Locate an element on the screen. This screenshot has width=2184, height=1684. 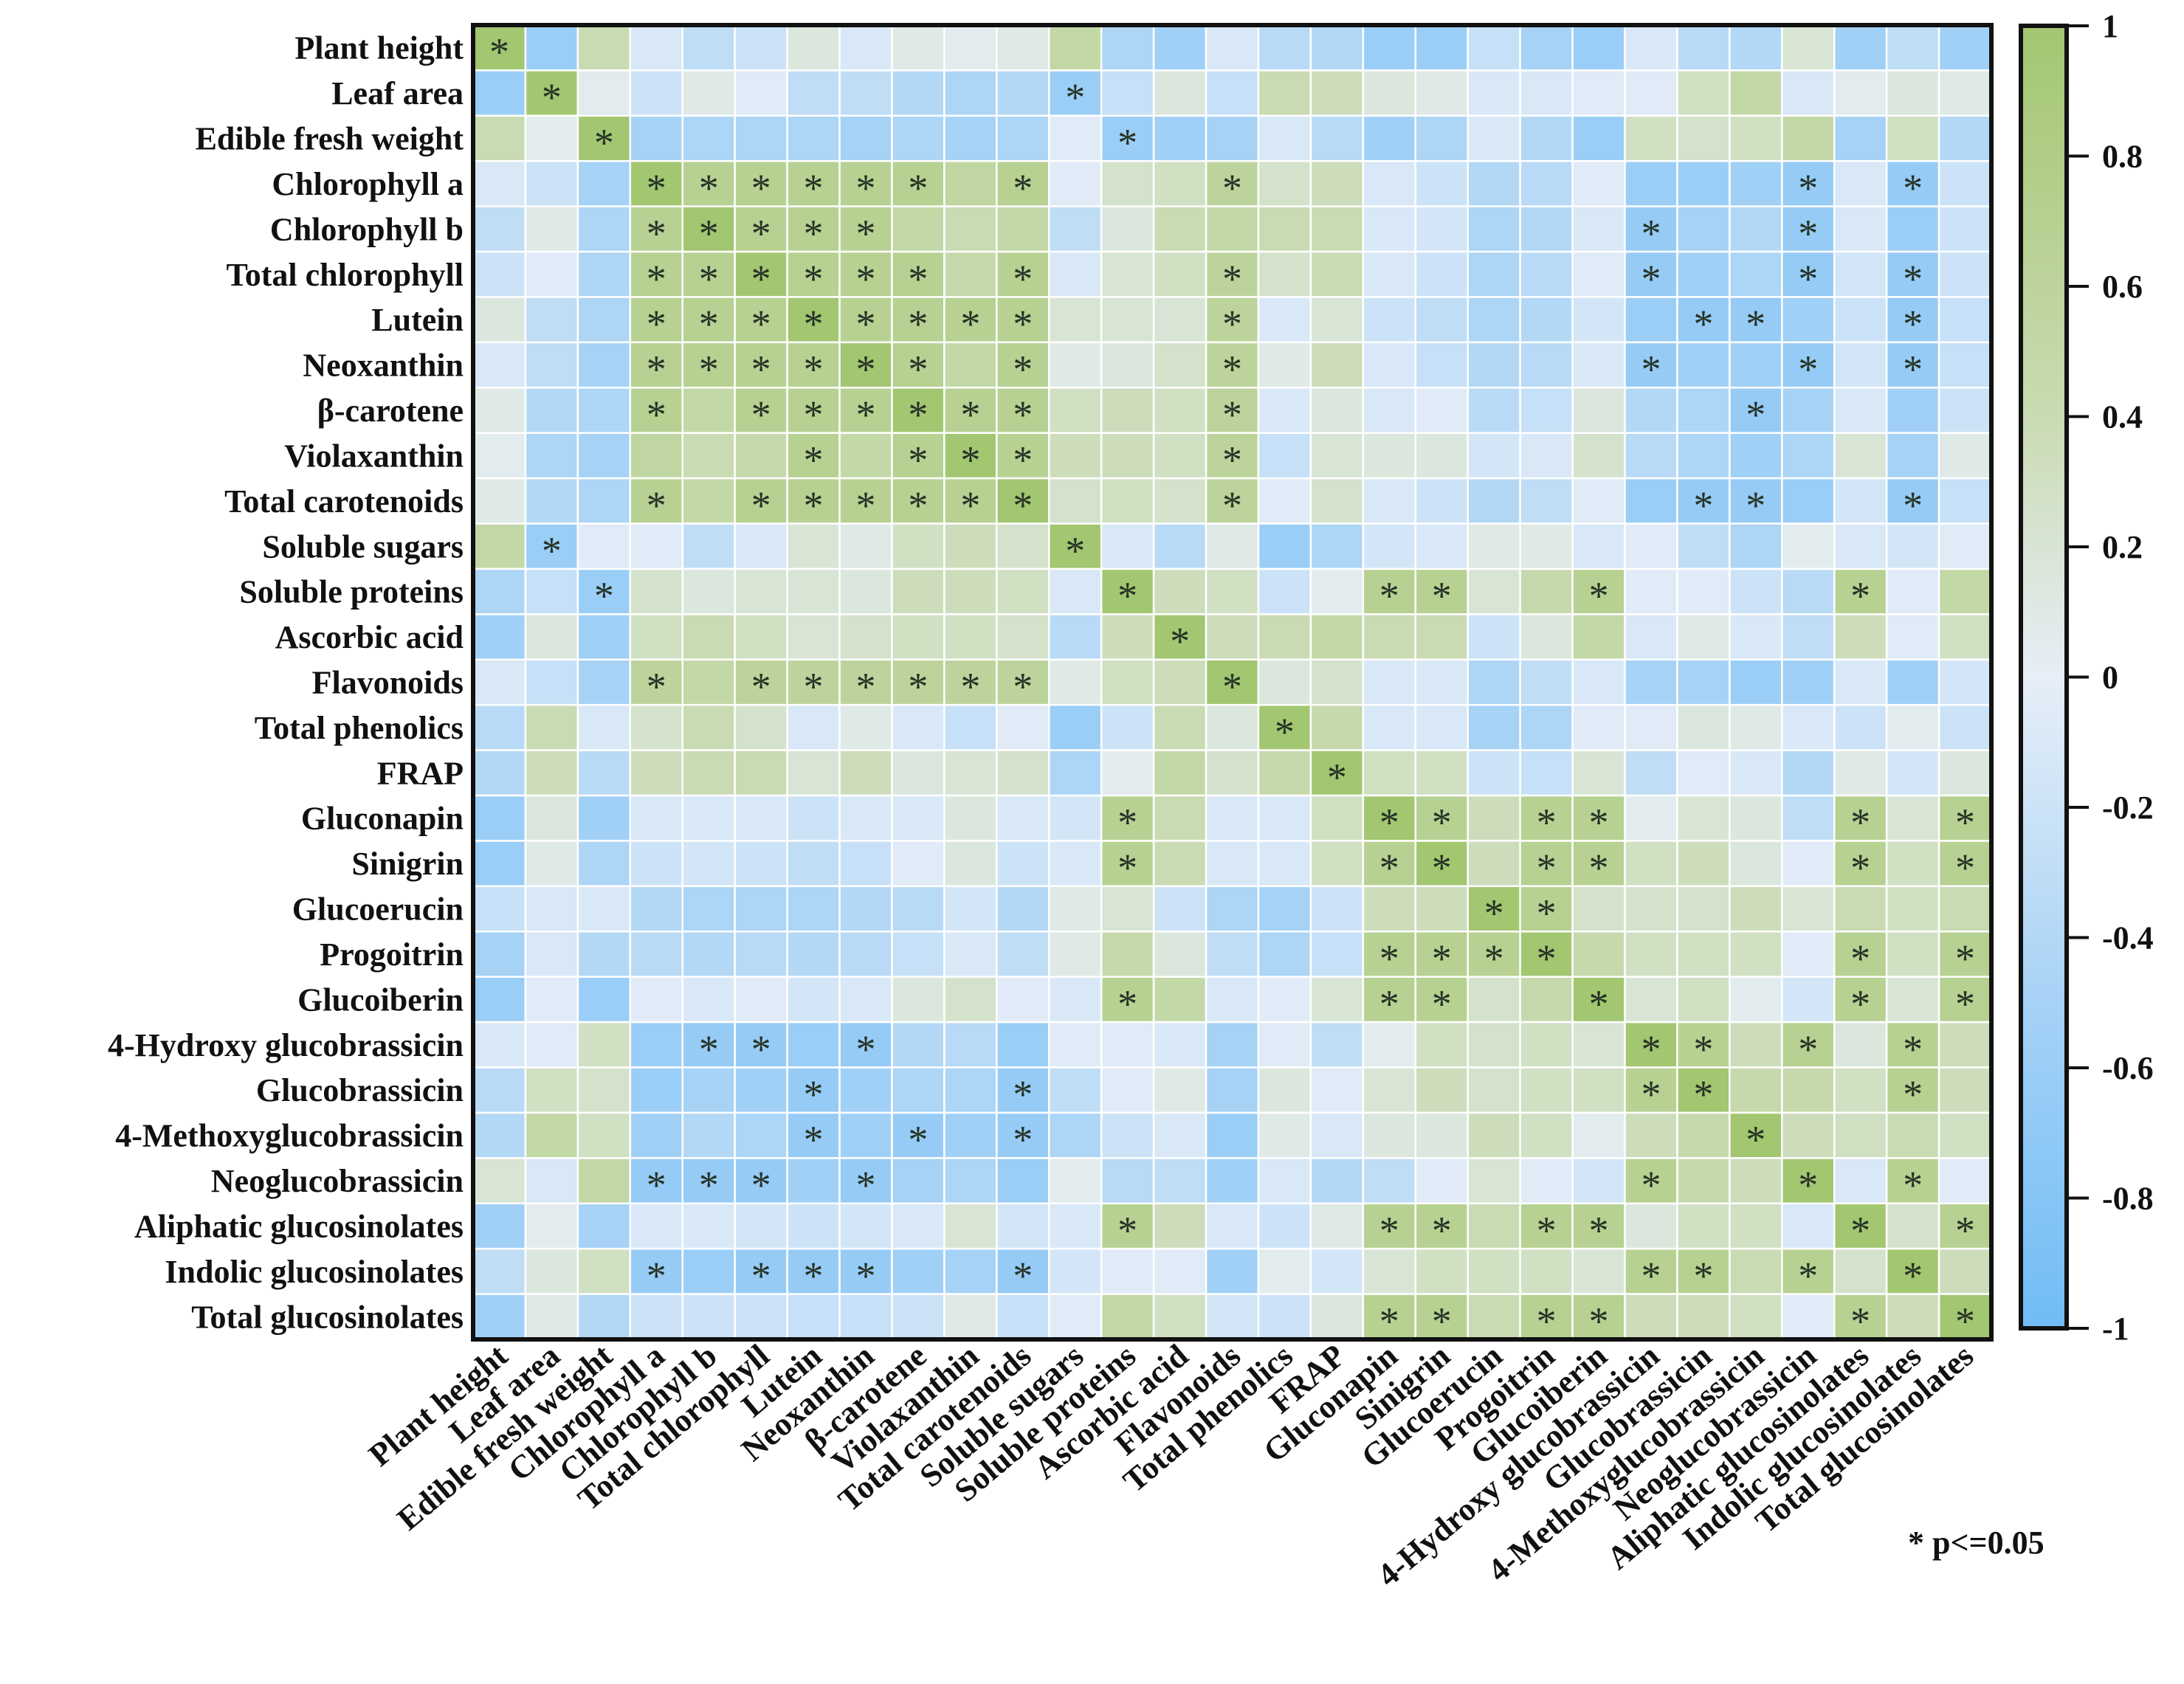
row-label: Leaf area is located at coordinates (397, 93).